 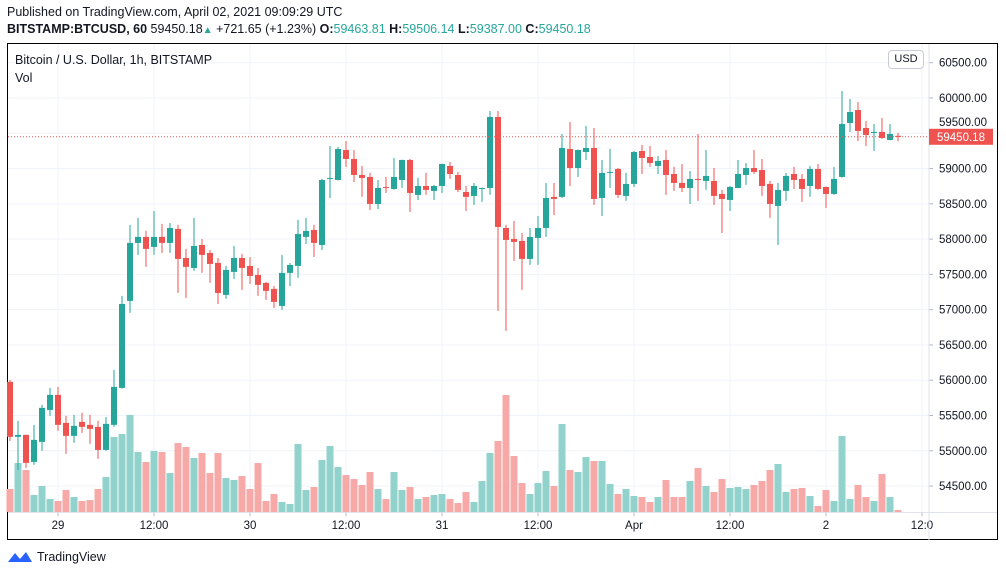 I want to click on time-tick-label: 30, so click(x=250, y=526).